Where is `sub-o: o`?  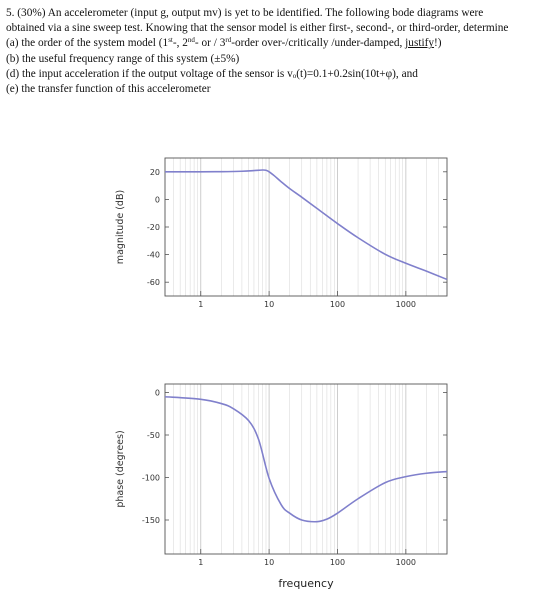
sub-o: o is located at coordinates (294, 75).